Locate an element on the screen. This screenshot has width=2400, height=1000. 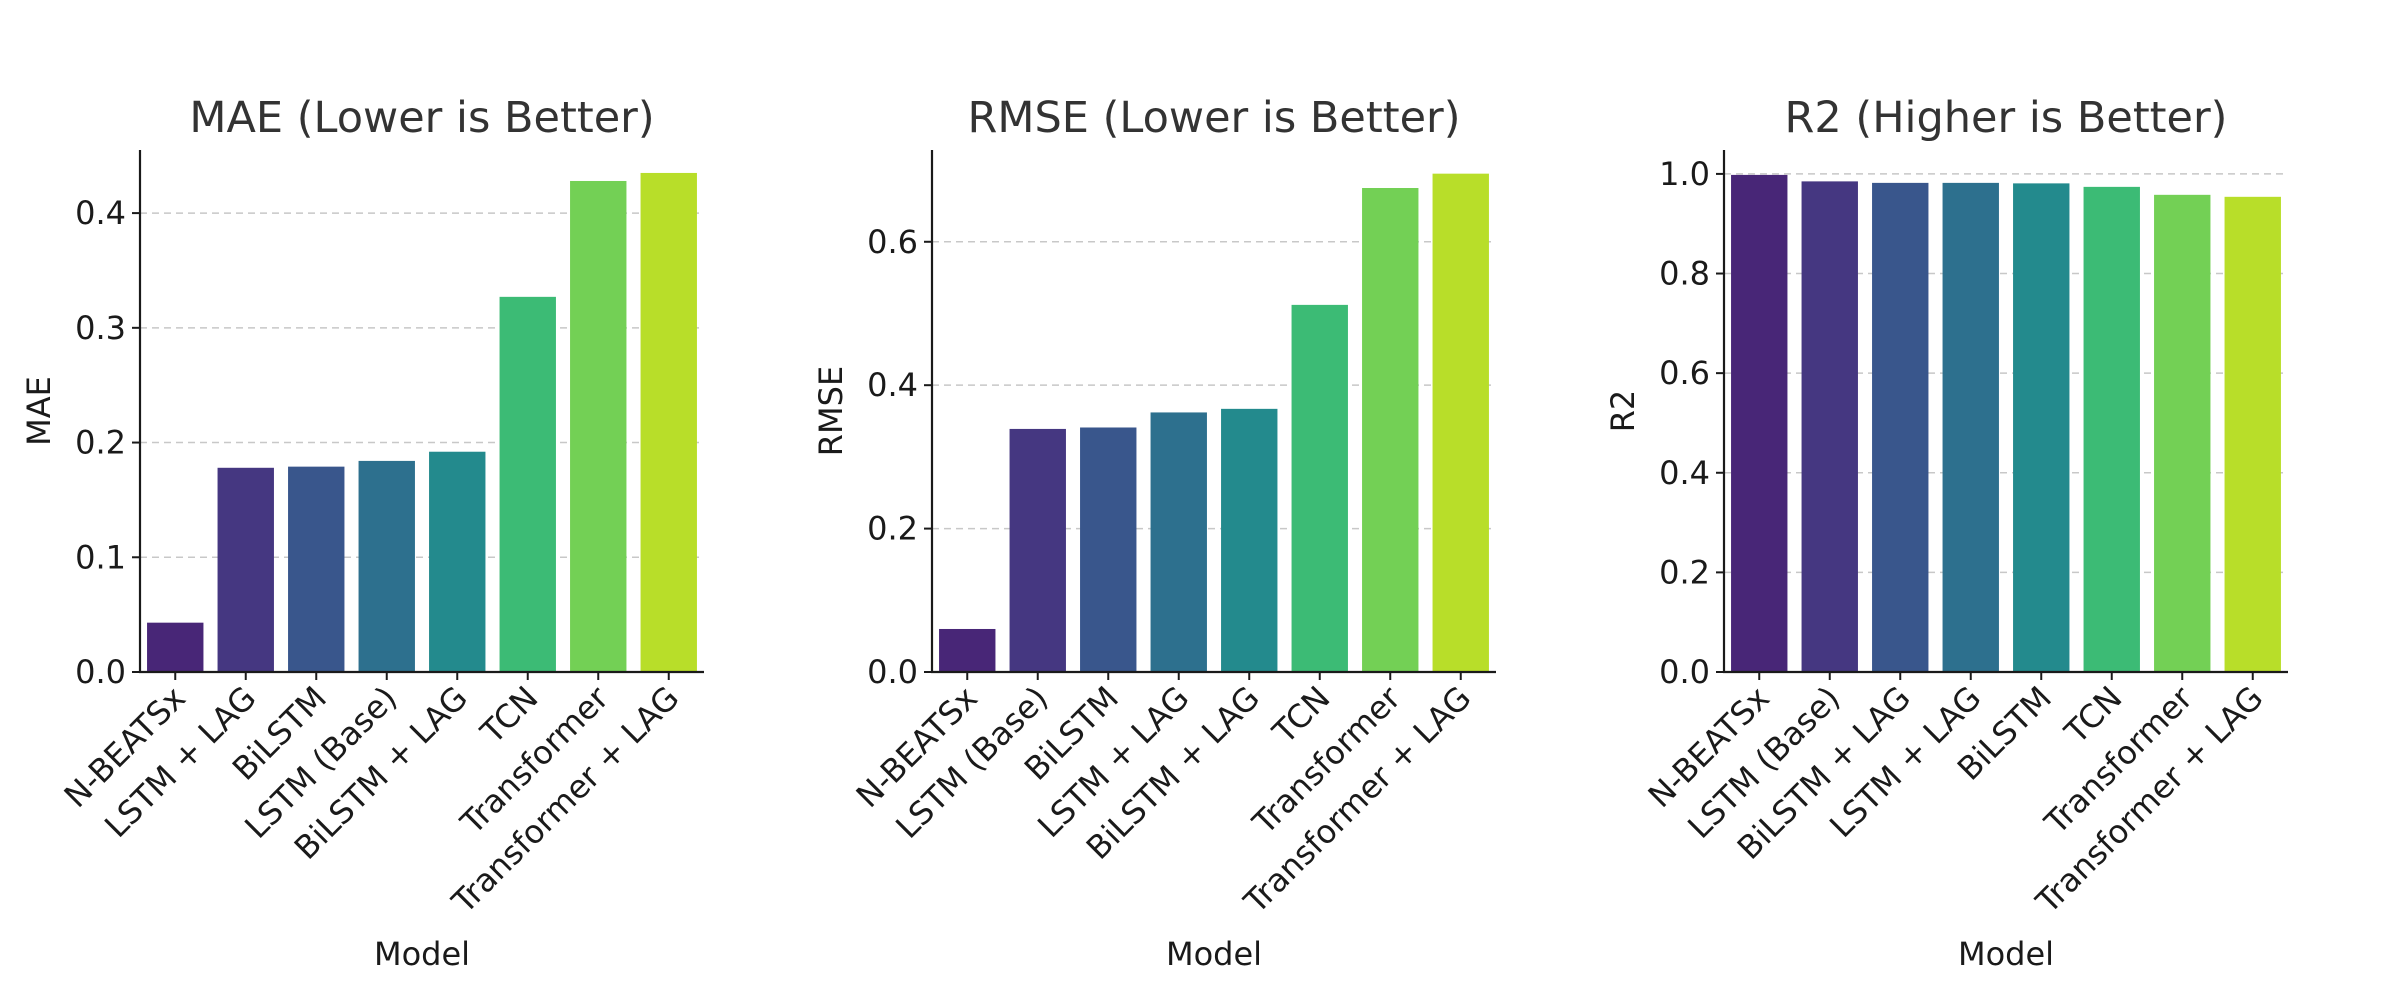
chart-title: RMSE (Lower is Better) is located at coordinates (1214, 118).